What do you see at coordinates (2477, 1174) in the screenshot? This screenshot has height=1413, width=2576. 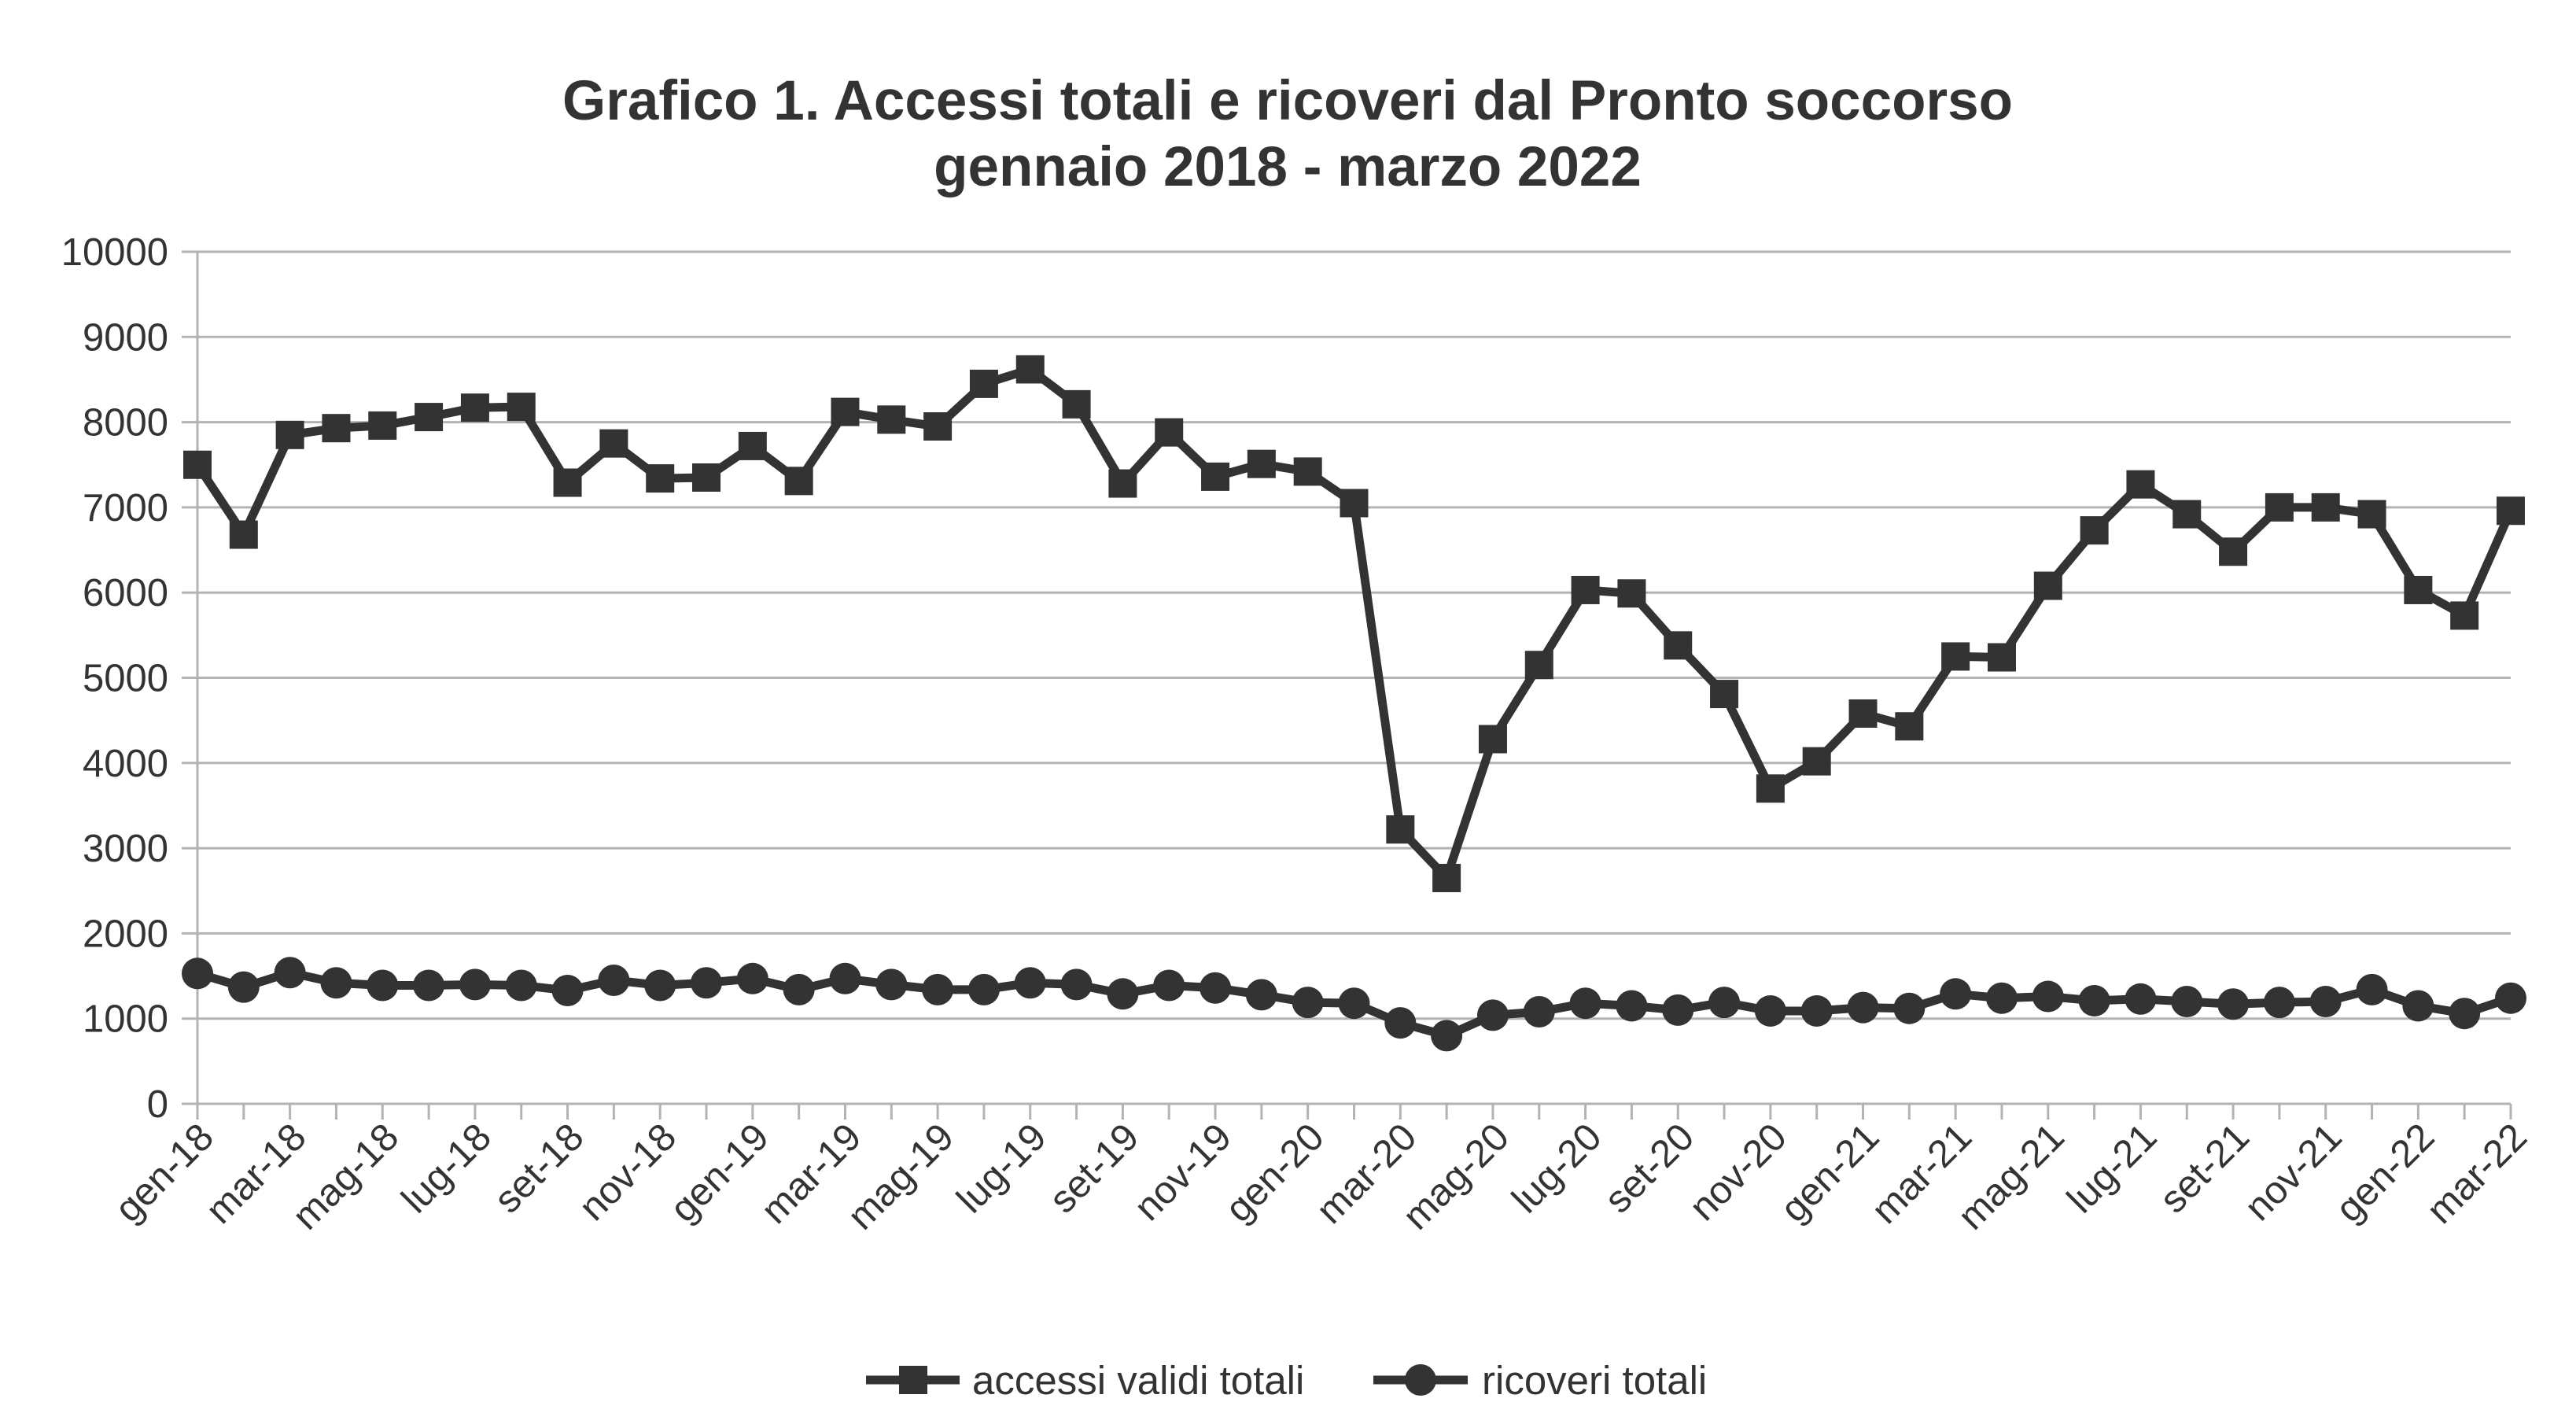 I see `x-tick-label: mar-22` at bounding box center [2477, 1174].